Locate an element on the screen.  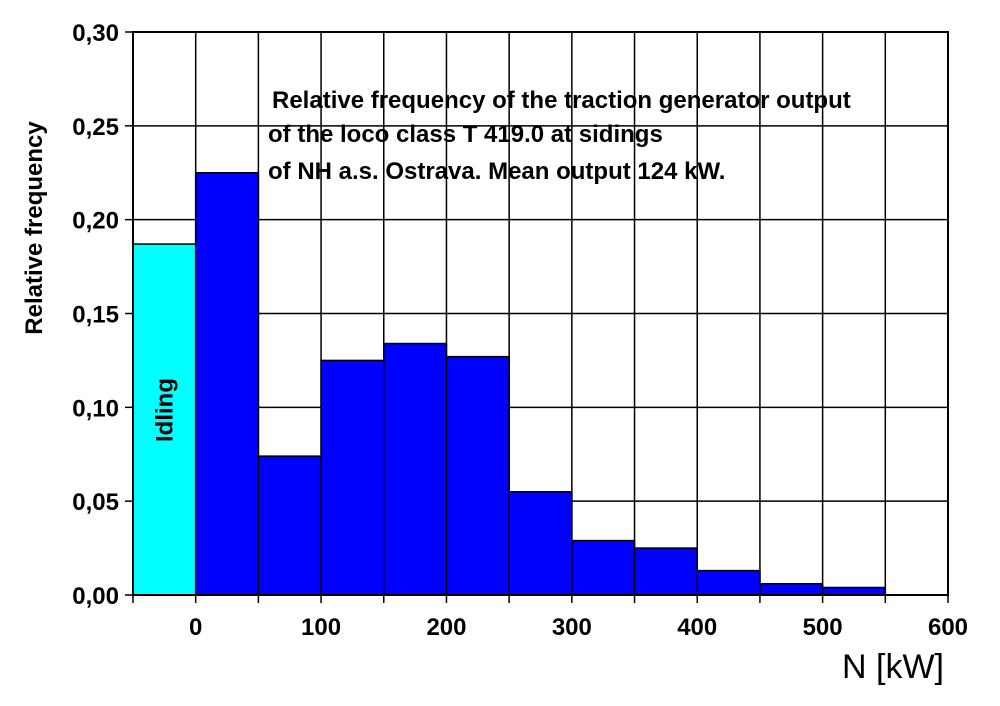
y-tick-label: 0,25 is located at coordinates (95, 127).